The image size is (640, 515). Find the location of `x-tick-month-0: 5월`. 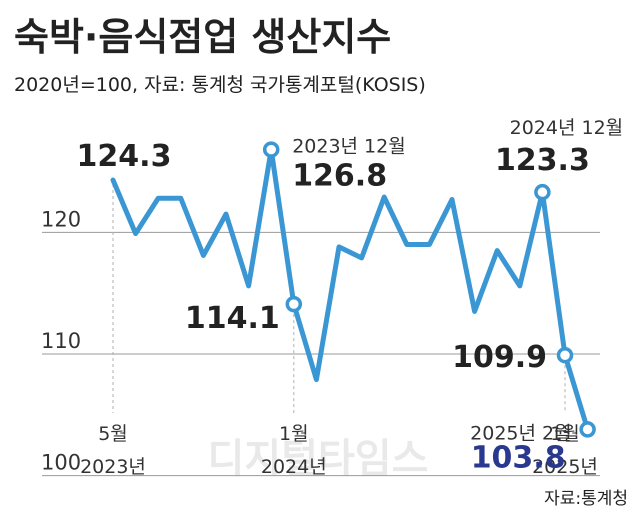

x-tick-month-0: 5월 is located at coordinates (113, 434).